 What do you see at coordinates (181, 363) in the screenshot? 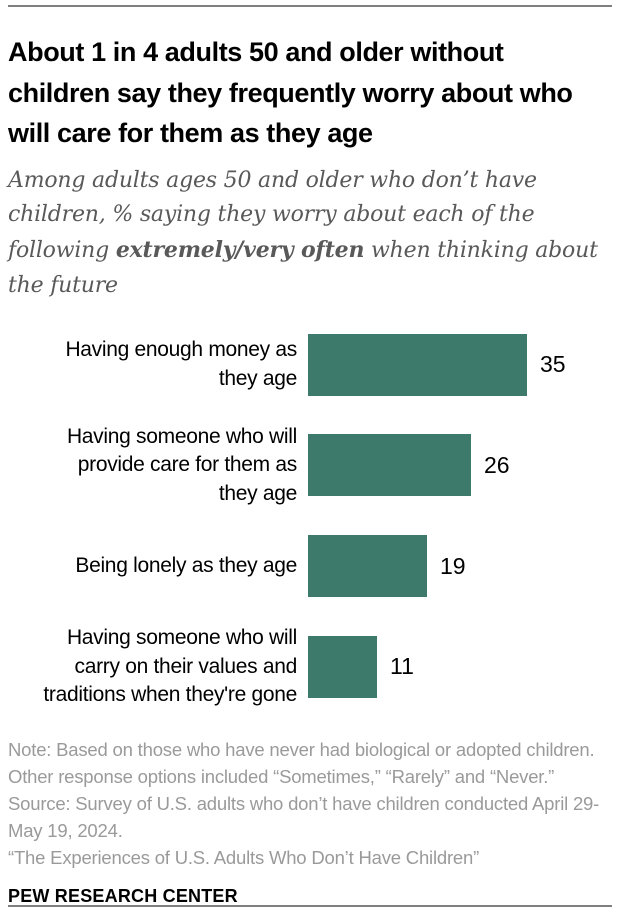
I see `category-label: Having enough money as they age` at bounding box center [181, 363].